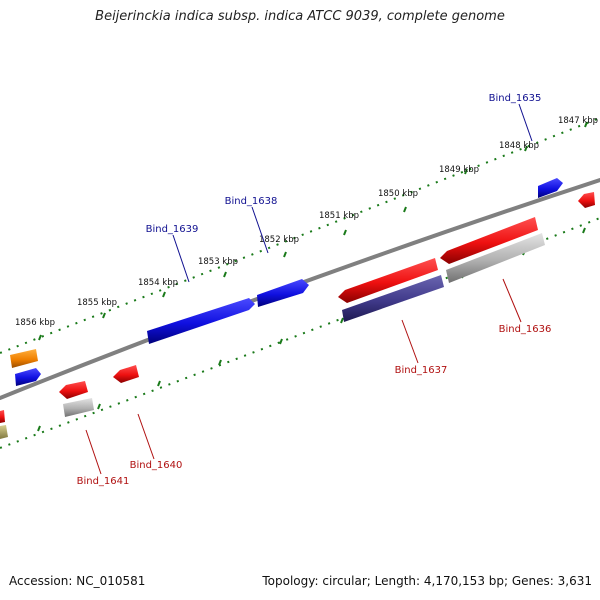  What do you see at coordinates (459, 170) in the screenshot?
I see `scale-label: 1849 kbp` at bounding box center [459, 170].